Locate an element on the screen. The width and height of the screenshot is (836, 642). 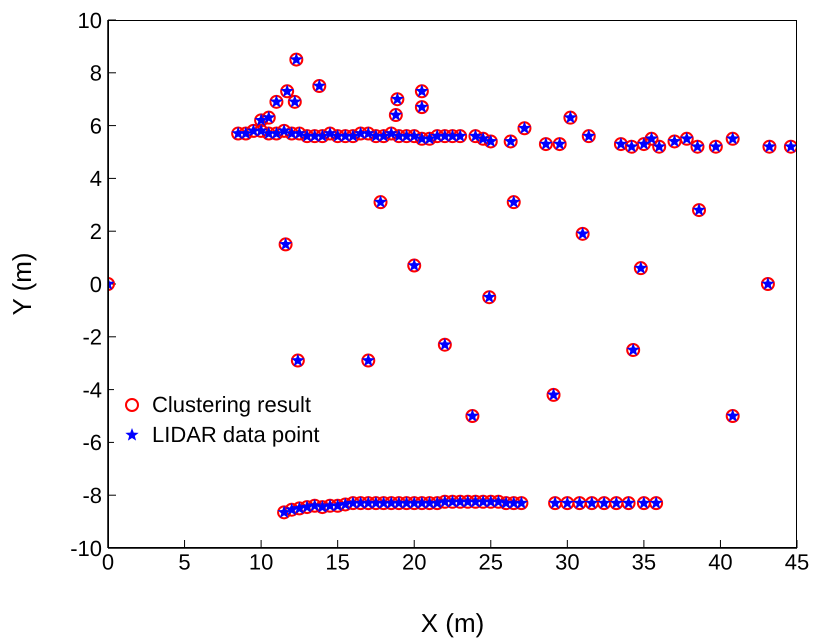
x-tick-label: 45 is located at coordinates (797, 562).